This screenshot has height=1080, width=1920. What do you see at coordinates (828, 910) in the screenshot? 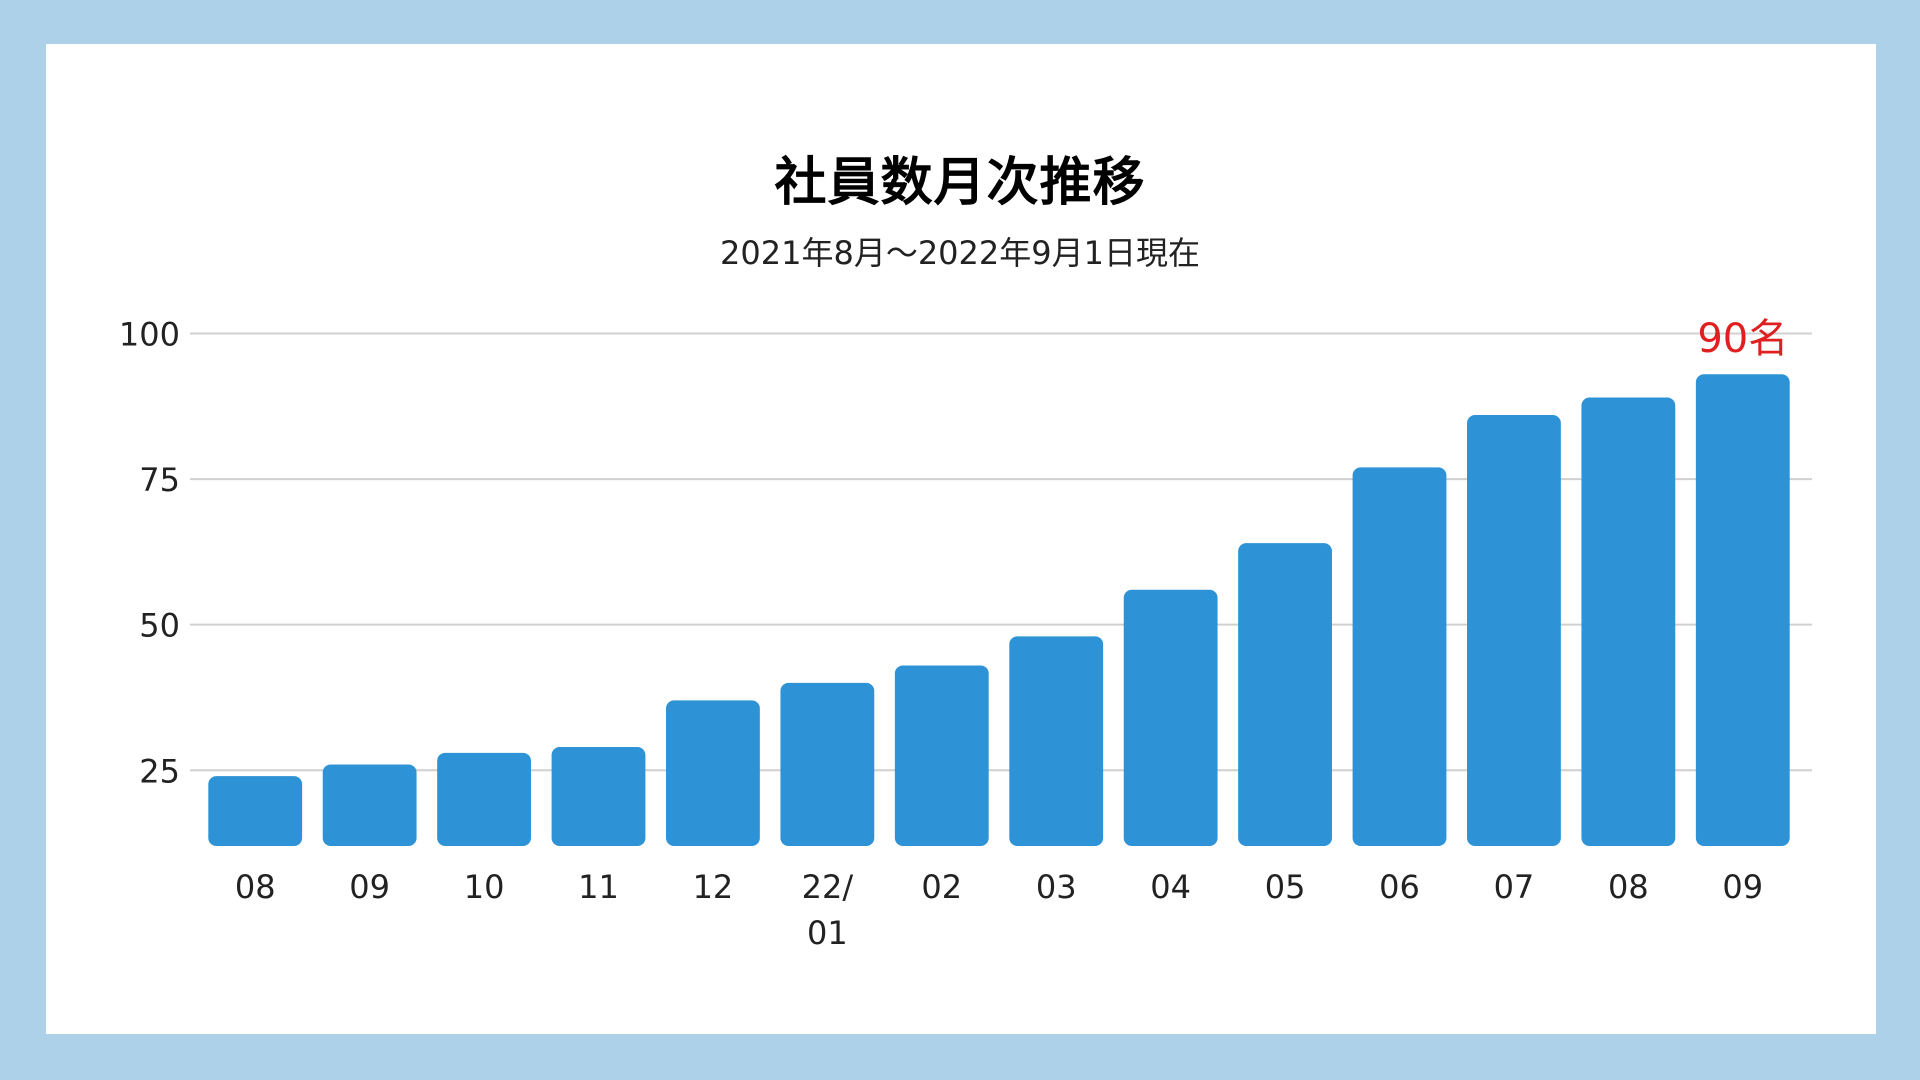
I see `x-tick-label: 22/01` at bounding box center [828, 910].